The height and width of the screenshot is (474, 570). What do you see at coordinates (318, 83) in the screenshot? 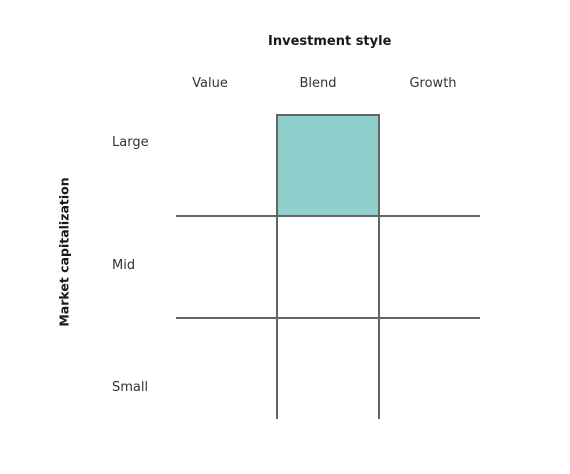
I see `column-label-blend: Blend` at bounding box center [318, 83].